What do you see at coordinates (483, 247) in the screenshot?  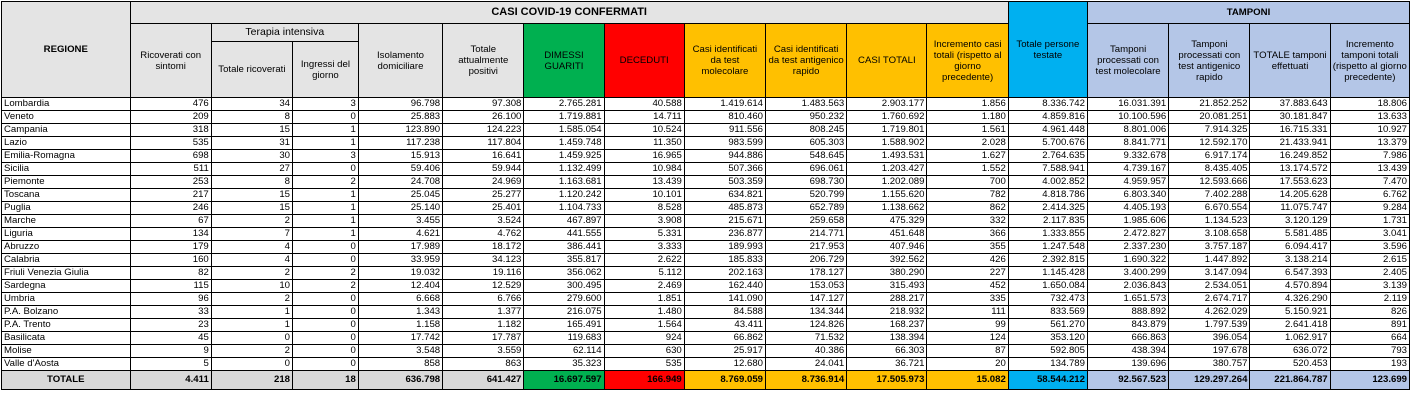 I see `cell-totale-attualmente-positivi: 18.172` at bounding box center [483, 247].